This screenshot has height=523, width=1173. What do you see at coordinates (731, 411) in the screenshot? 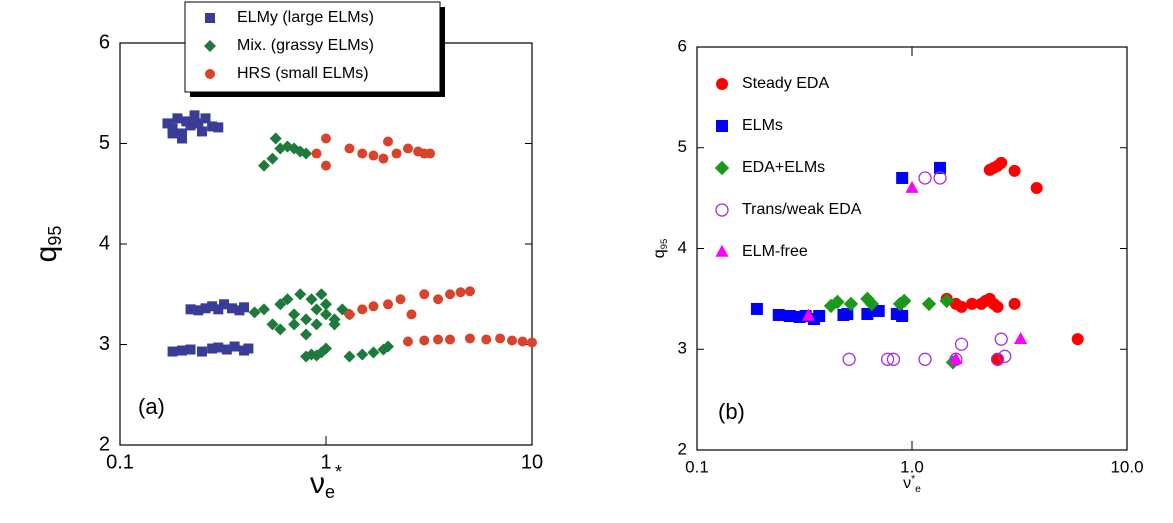
I see `panel-label: (b)` at bounding box center [731, 411].